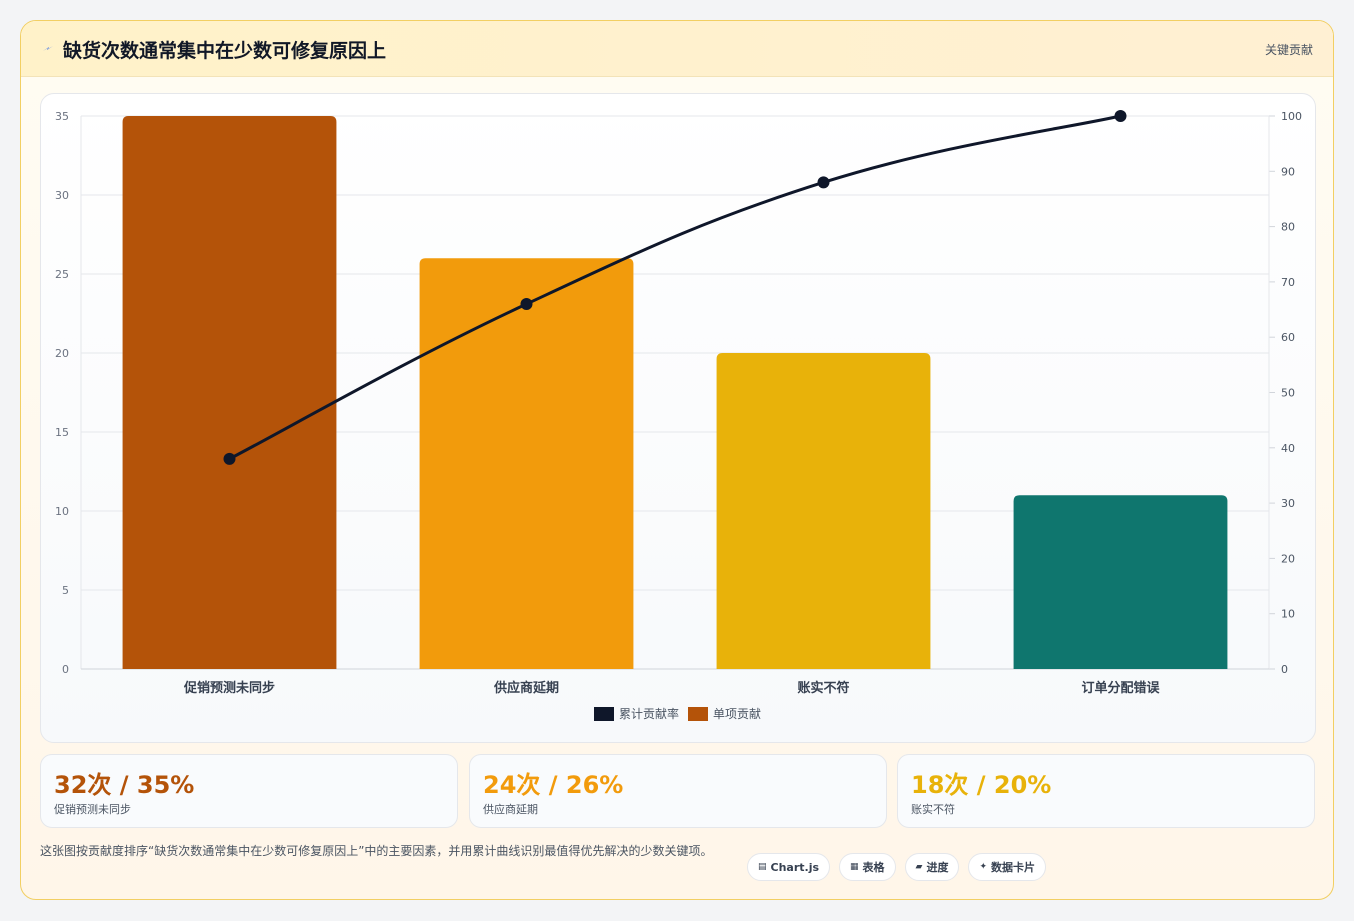 Image resolution: width=1354 pixels, height=921 pixels. Describe the element at coordinates (1106, 791) in the screenshot. I see `stat-card: 18次 / 20% 账实不符` at that location.